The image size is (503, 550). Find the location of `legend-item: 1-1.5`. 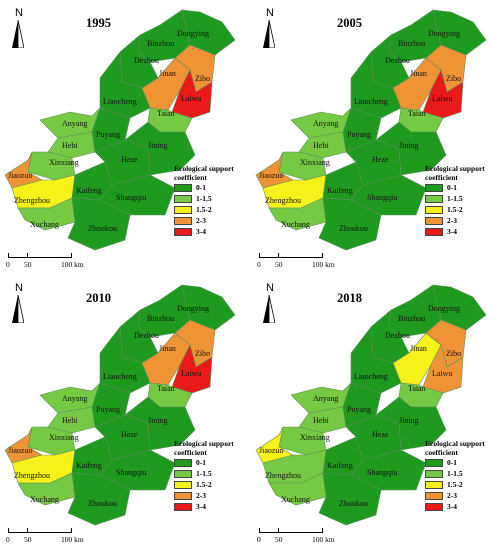

legend-item: 1-1.5 is located at coordinates (463, 198).